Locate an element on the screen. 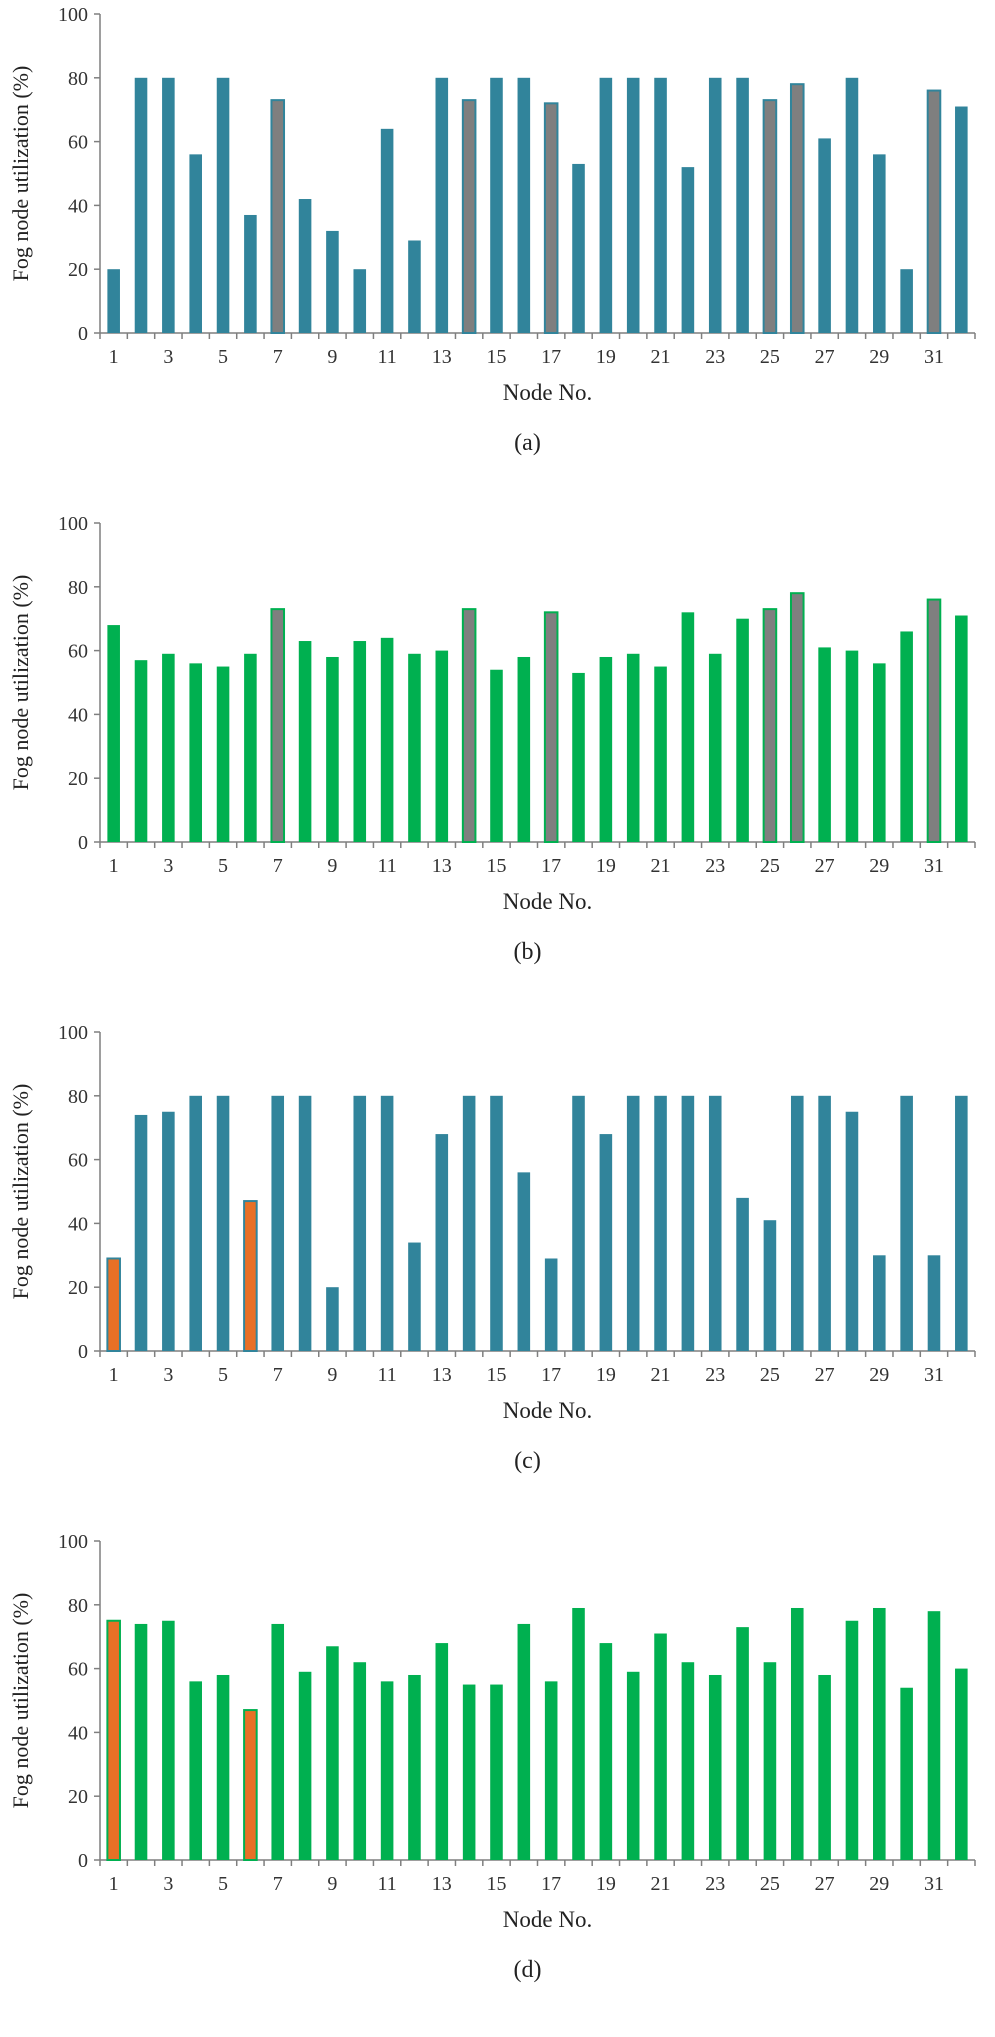 The image size is (995, 2037). x-tick-label: 27 is located at coordinates (825, 1884).